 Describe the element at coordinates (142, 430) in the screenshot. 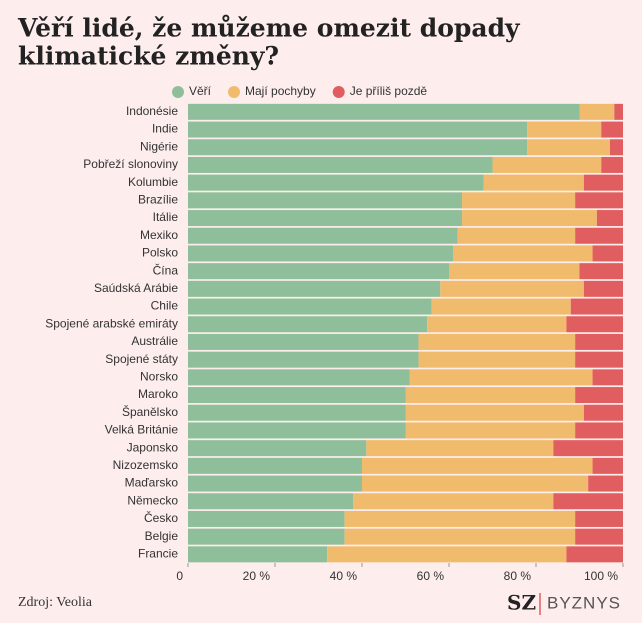

I see `y-tick-label: Velká Británie` at that location.